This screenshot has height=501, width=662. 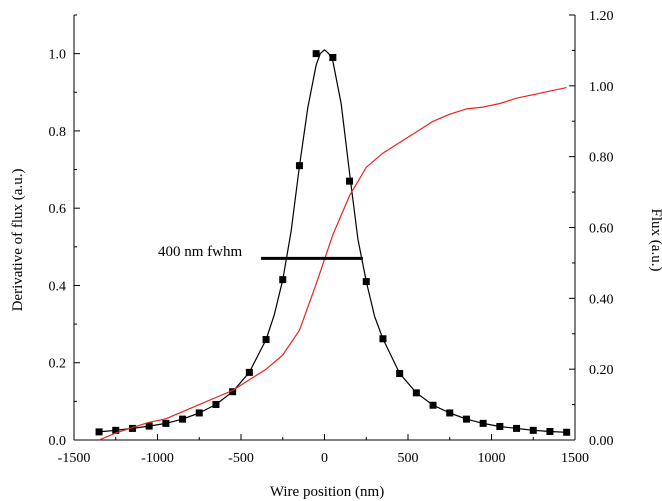 What do you see at coordinates (575, 458) in the screenshot?
I see `x-tick-label: 1500` at bounding box center [575, 458].